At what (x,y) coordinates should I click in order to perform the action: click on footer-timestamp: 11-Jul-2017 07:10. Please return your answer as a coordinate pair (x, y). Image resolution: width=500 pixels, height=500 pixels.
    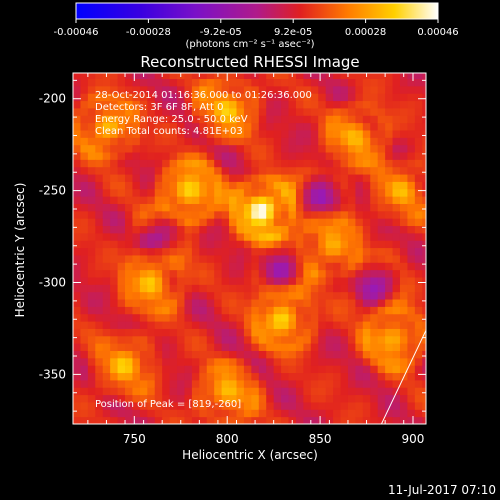
    Looking at the image, I should click on (442, 490).